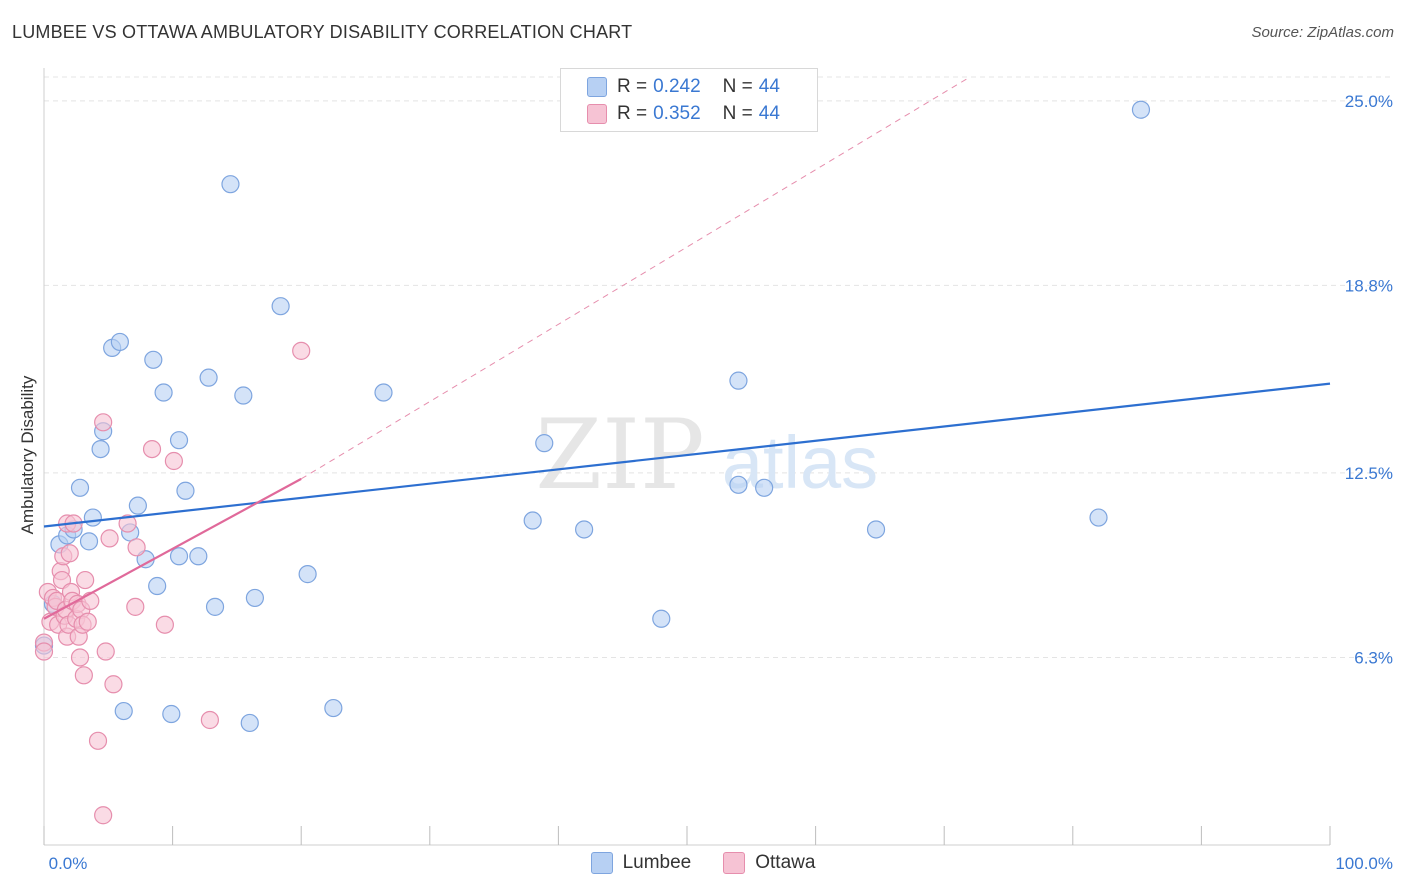  What do you see at coordinates (1369, 473) in the screenshot?
I see `y-tick-label: 12.5%` at bounding box center [1369, 473].